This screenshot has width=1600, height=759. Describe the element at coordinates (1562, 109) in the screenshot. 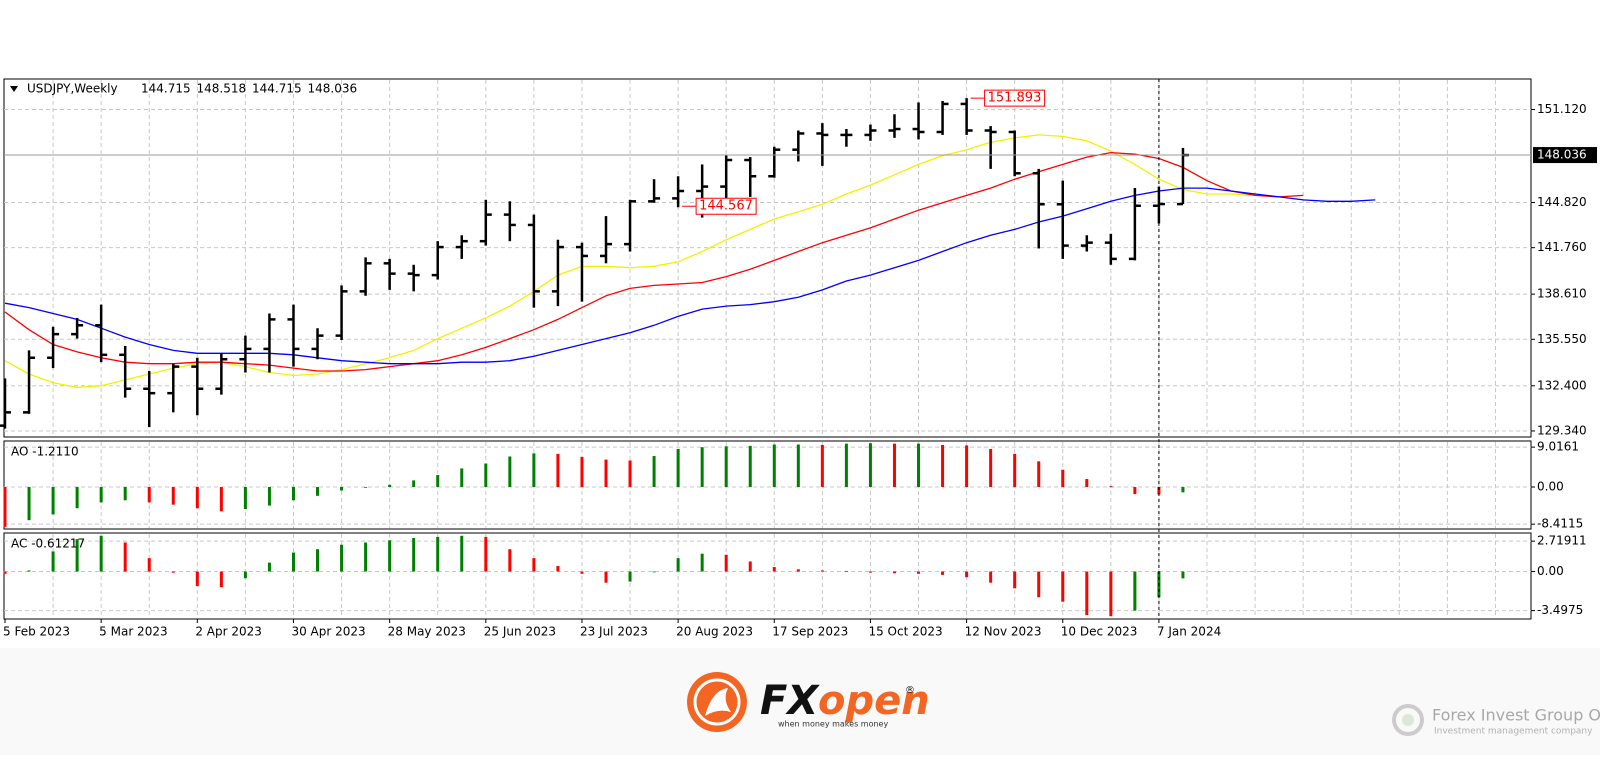

I see `y-tick-label: 151.120` at that location.